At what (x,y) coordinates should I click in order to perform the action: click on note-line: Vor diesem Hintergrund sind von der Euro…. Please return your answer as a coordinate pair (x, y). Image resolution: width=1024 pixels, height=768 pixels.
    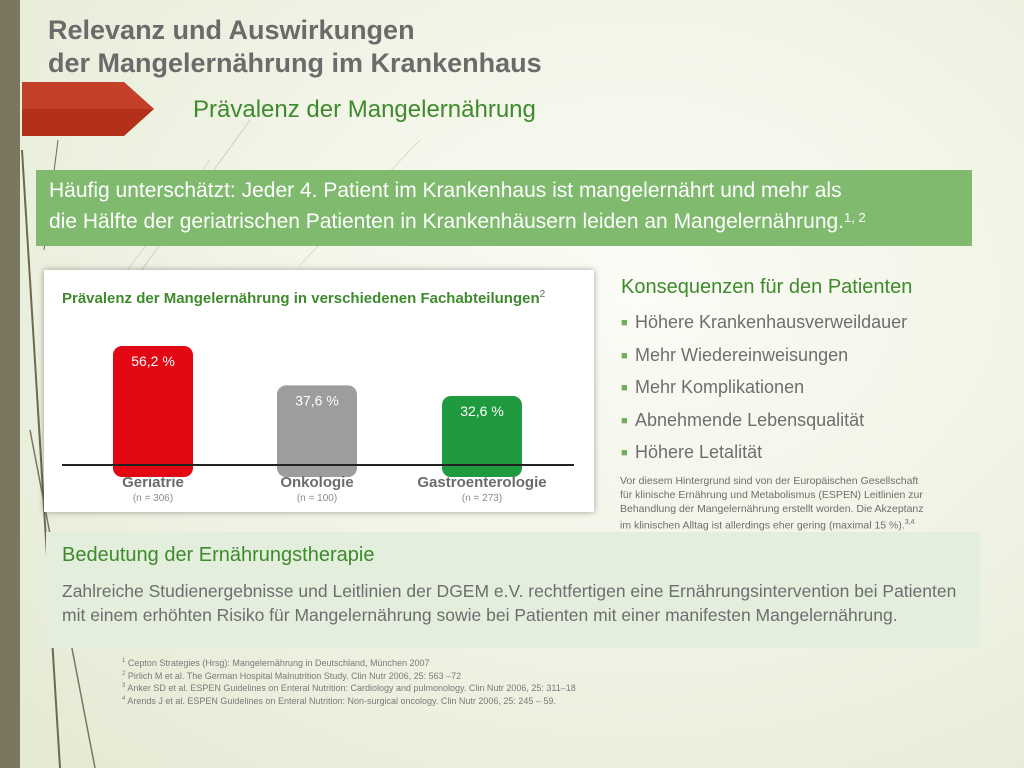
    Looking at the image, I should click on (769, 481).